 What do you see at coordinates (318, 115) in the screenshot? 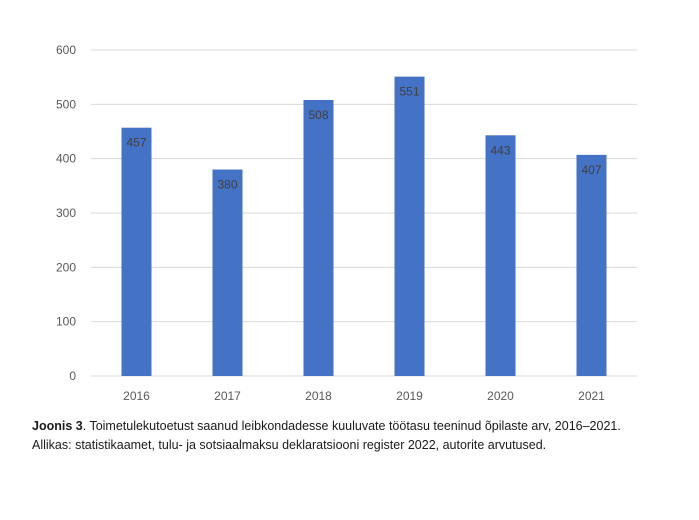
I see `data-label-2018: 508` at bounding box center [318, 115].